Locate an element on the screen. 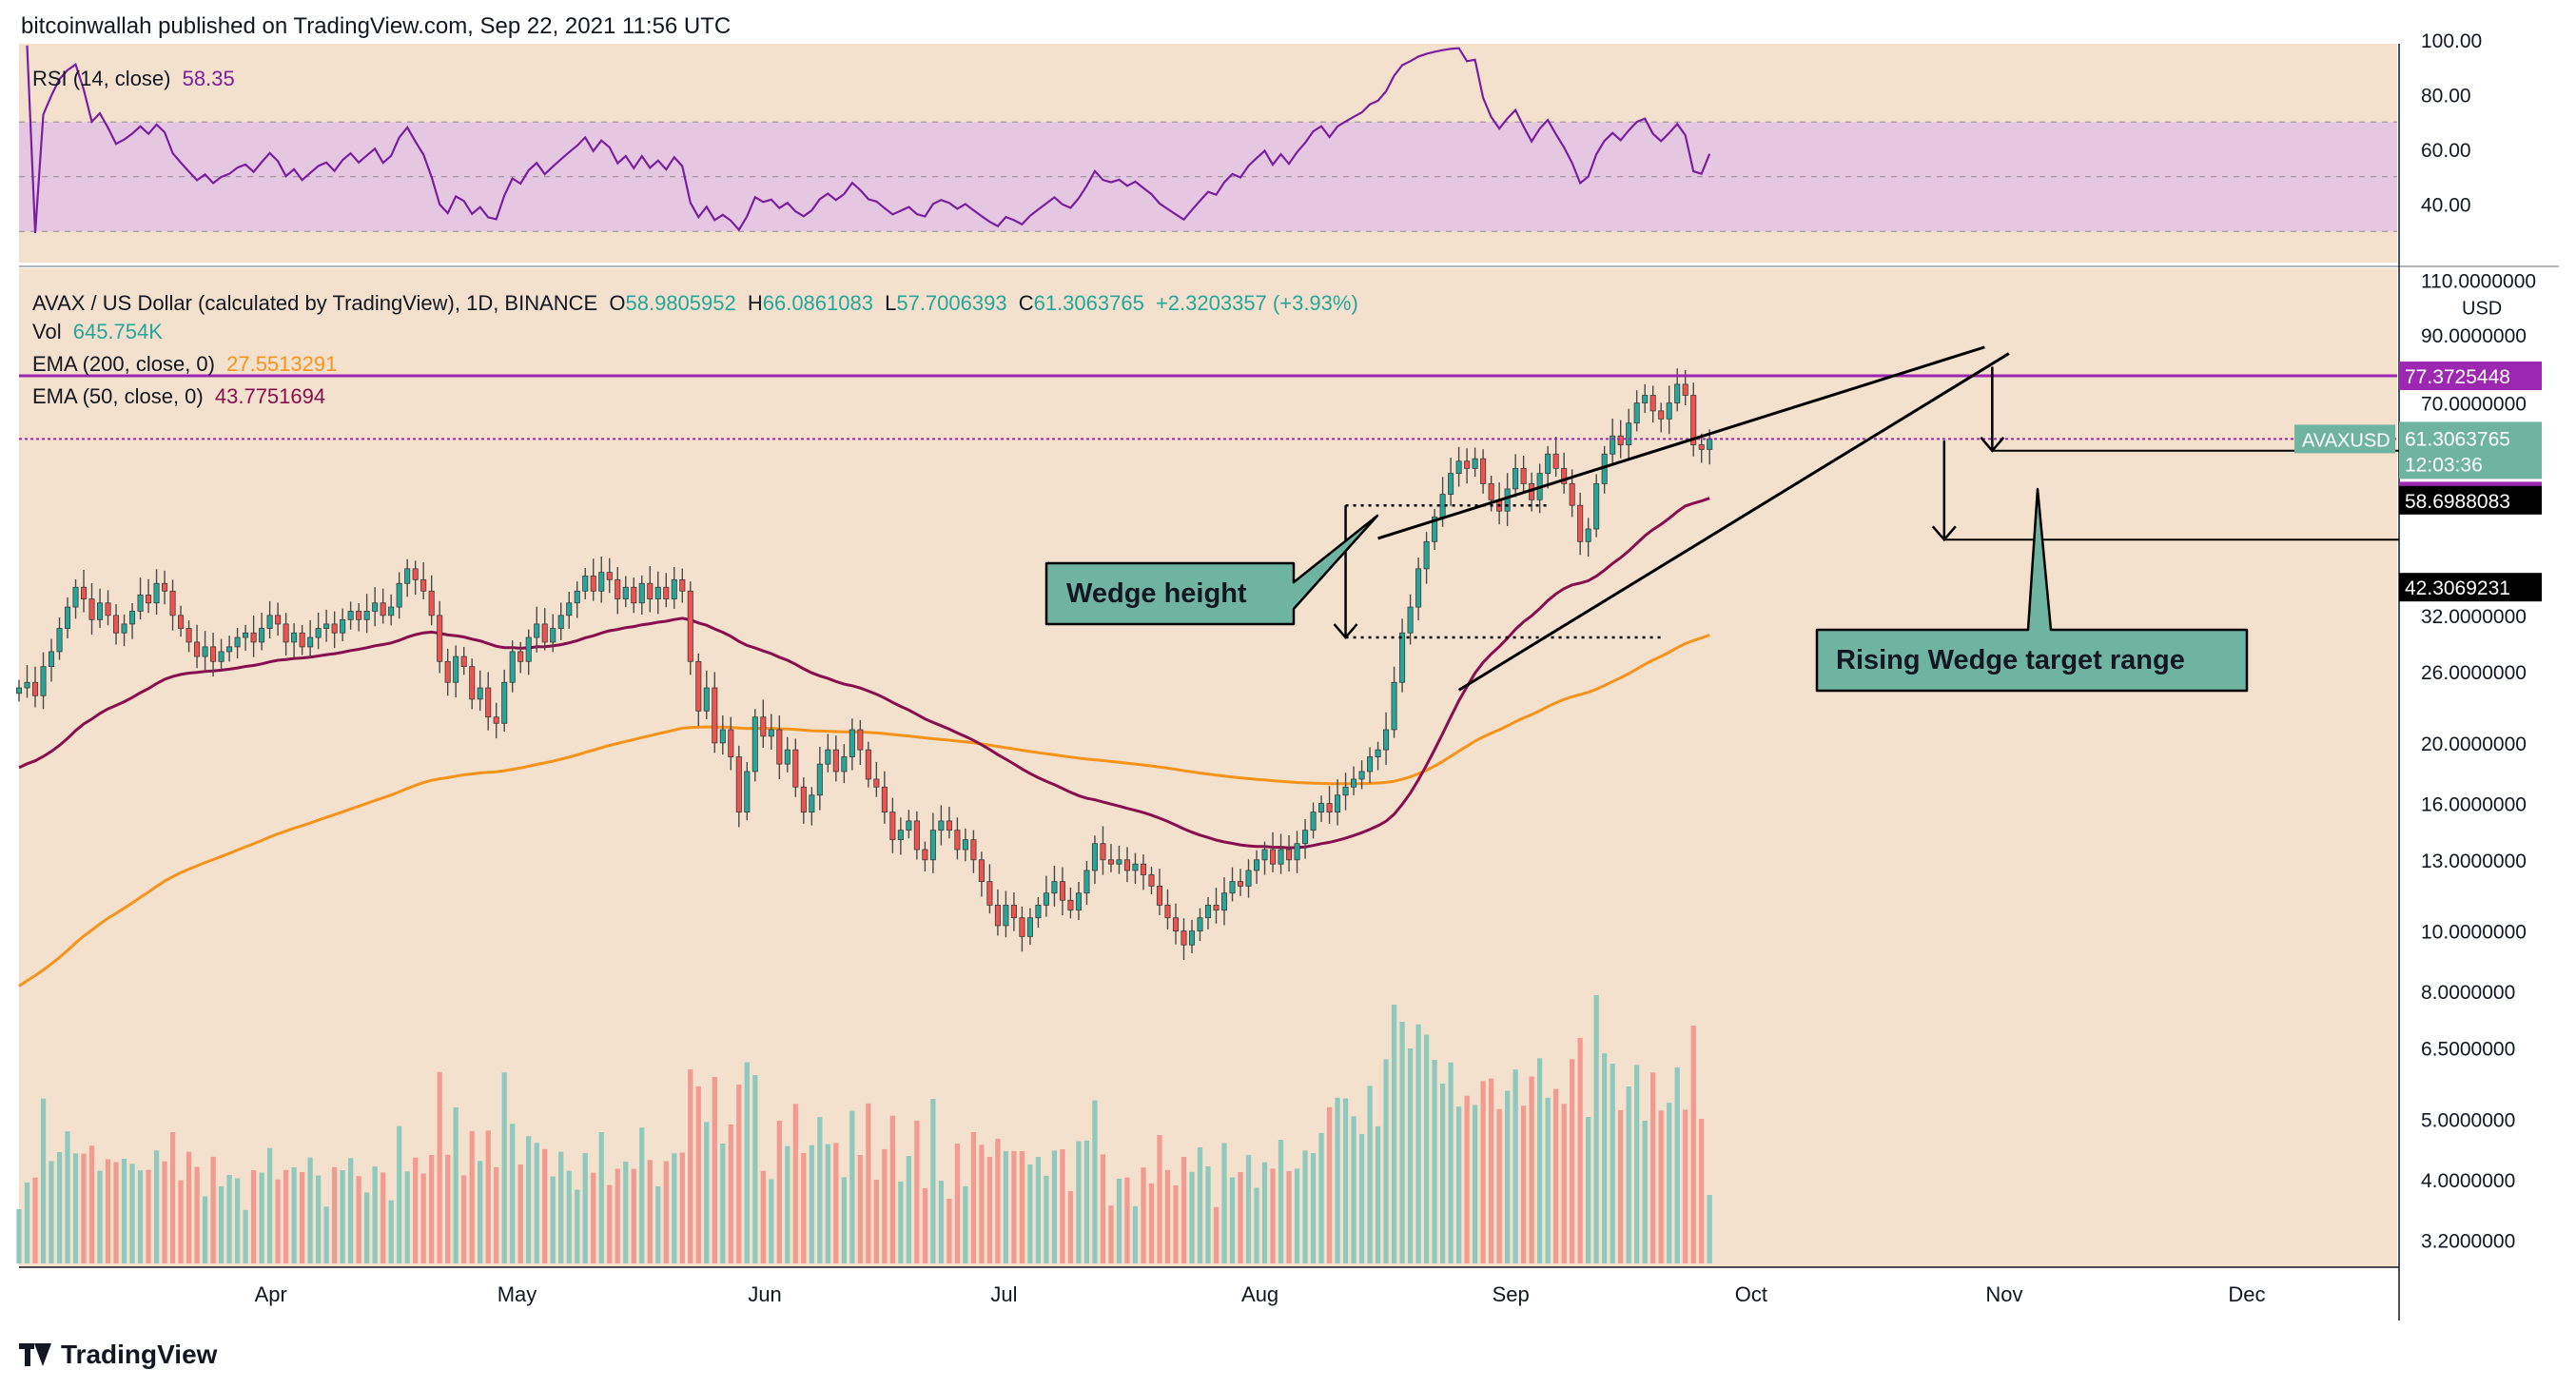 This screenshot has width=2576, height=1389. ohlc-c-label: C is located at coordinates (1026, 303).